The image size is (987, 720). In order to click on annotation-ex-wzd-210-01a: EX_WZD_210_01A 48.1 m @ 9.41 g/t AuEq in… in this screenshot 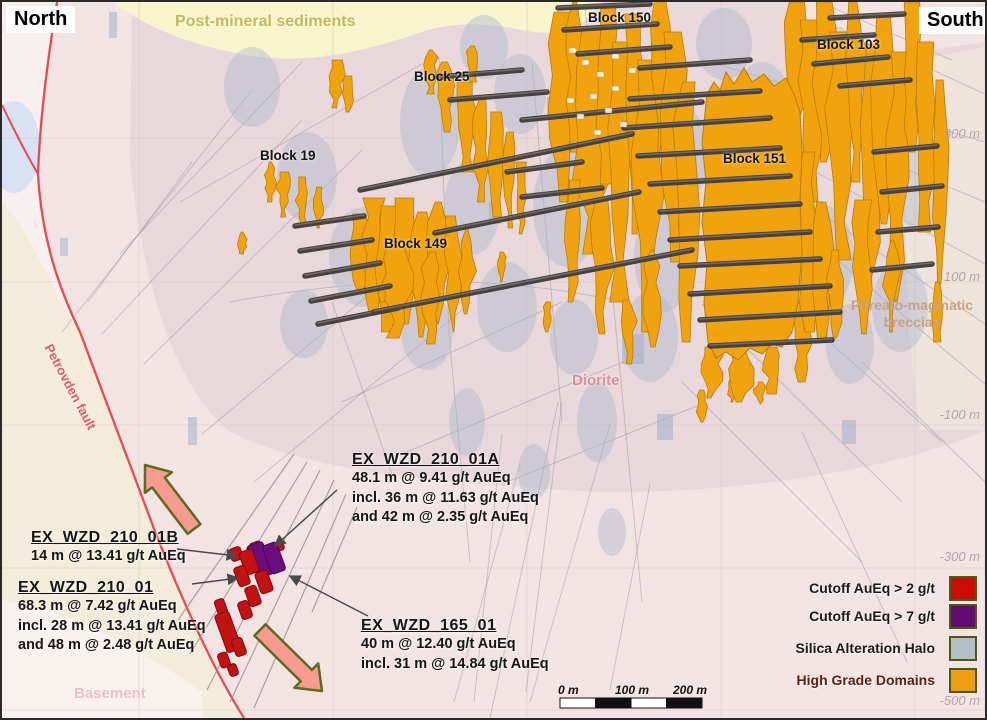, I will do `click(445, 488)`.